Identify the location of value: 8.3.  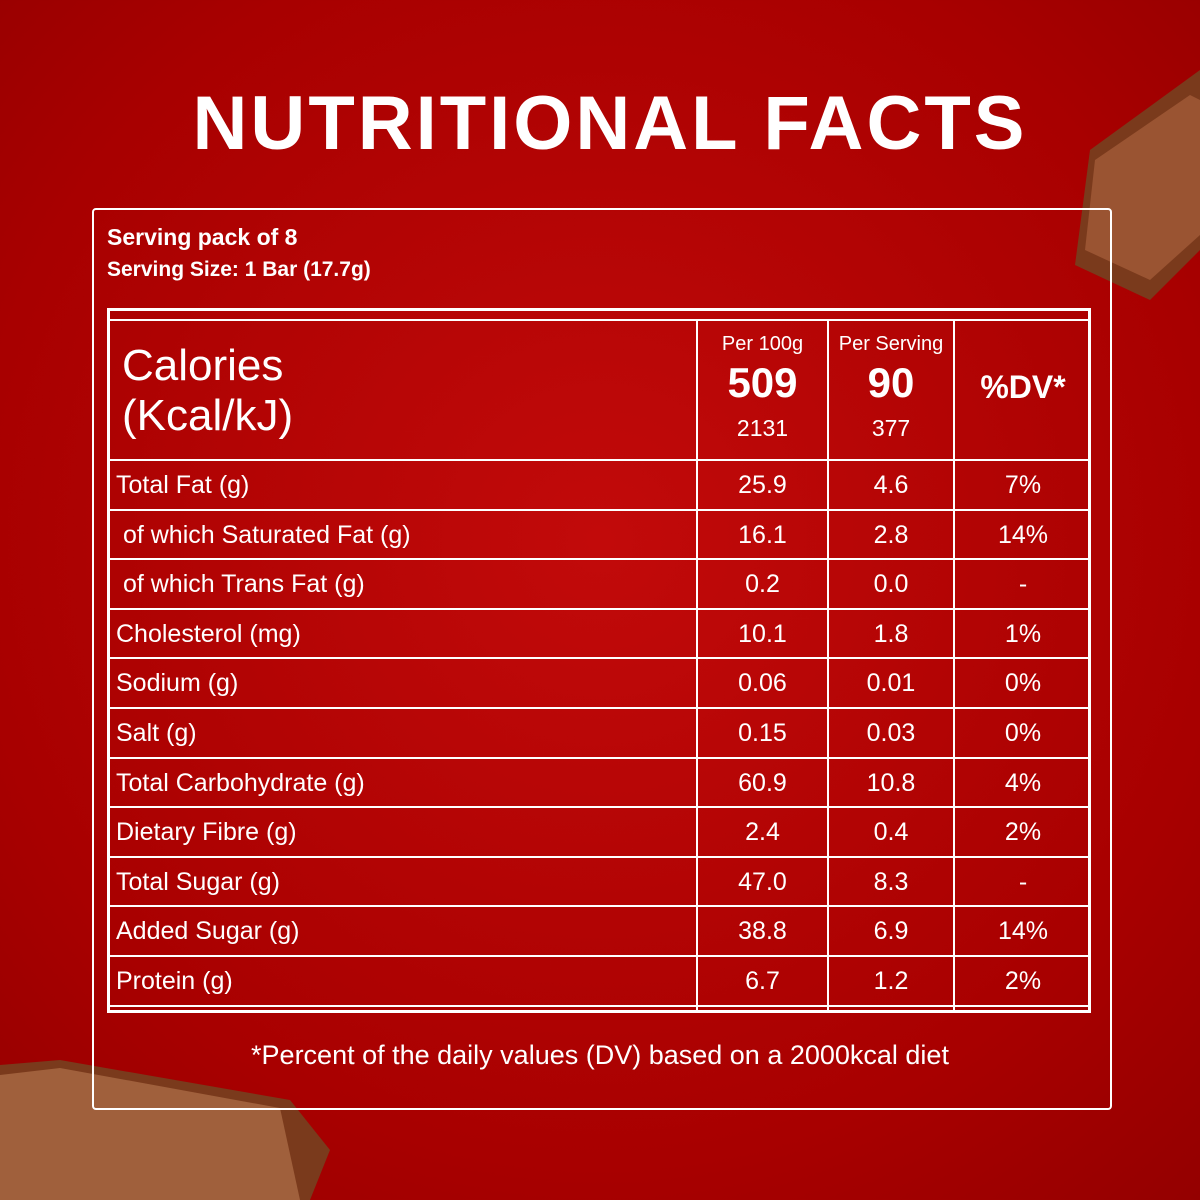
(891, 881).